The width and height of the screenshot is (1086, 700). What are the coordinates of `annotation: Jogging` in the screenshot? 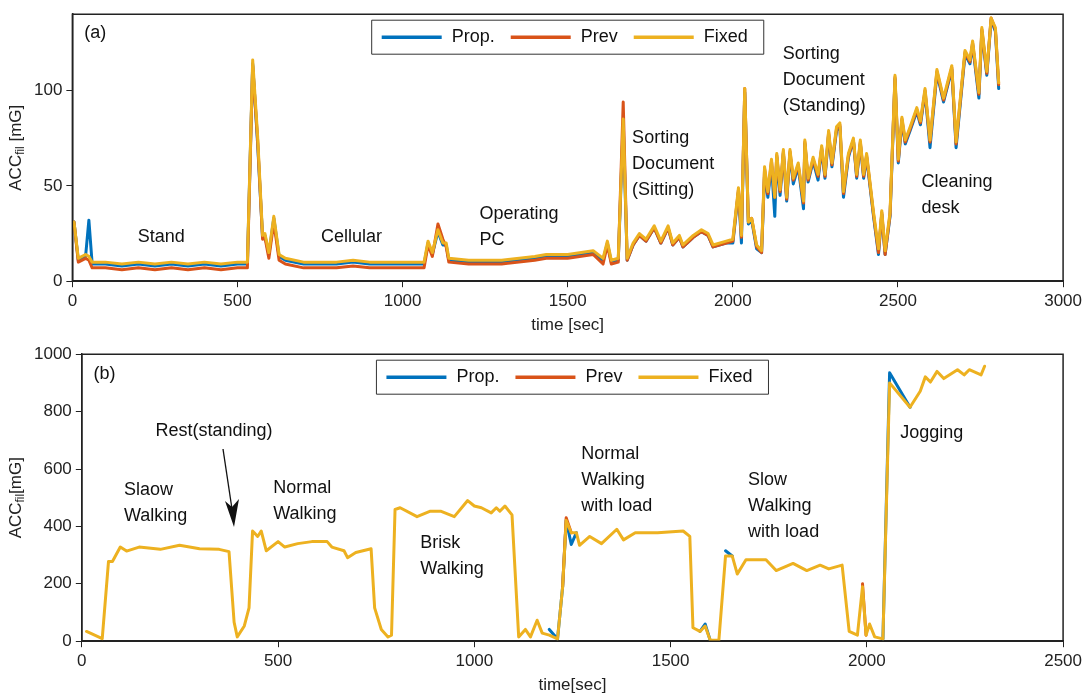 It's located at (932, 431).